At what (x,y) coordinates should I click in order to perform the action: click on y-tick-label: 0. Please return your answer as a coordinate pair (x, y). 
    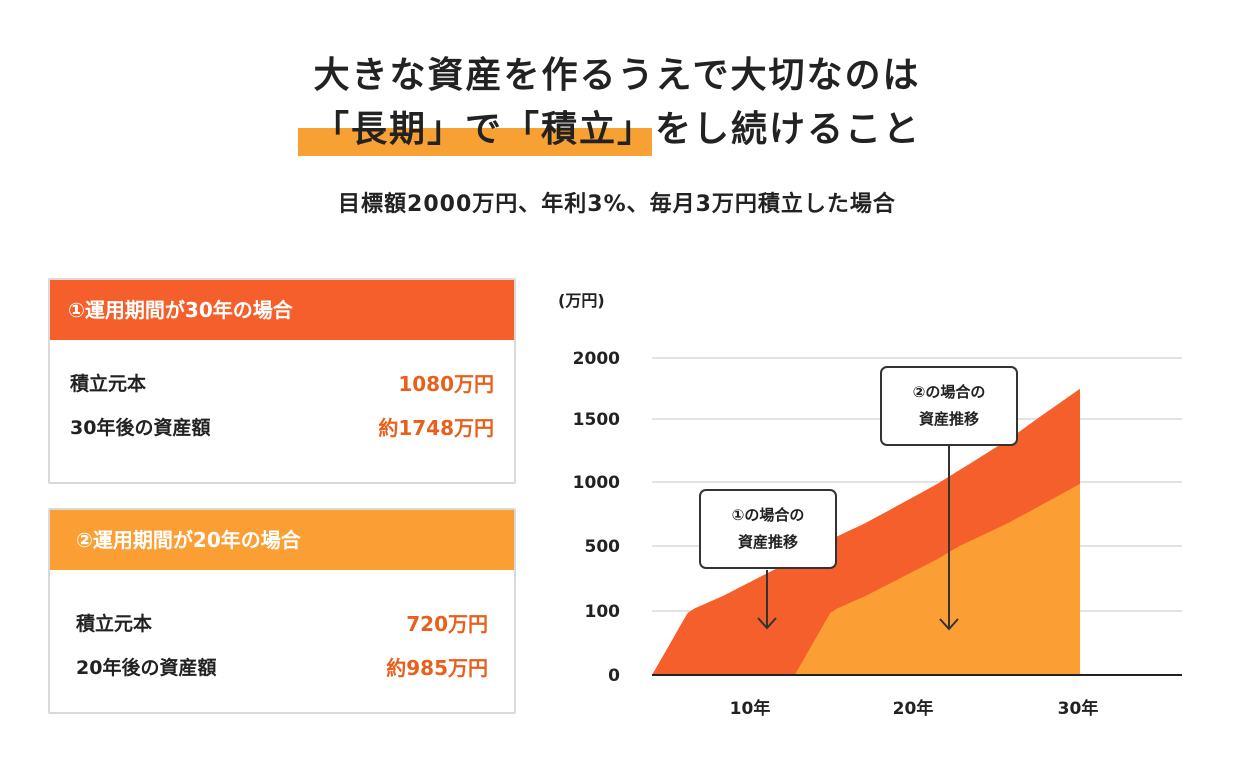
    Looking at the image, I should click on (614, 676).